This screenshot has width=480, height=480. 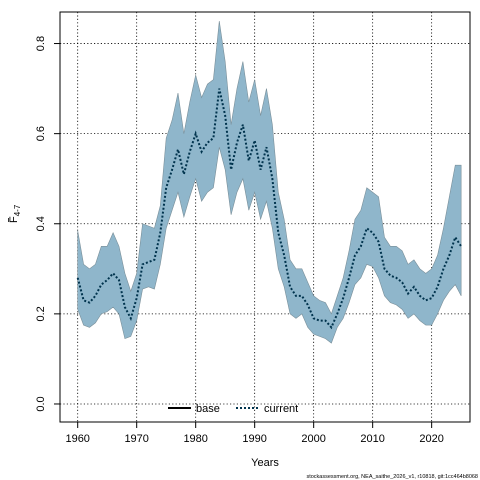 I want to click on x-tick-label: 1980, so click(x=195, y=439).